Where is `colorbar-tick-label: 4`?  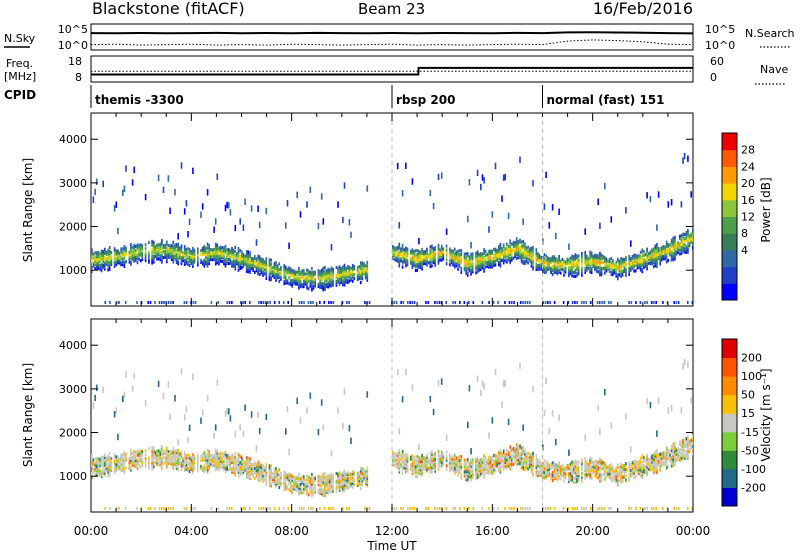 colorbar-tick-label: 4 is located at coordinates (744, 250).